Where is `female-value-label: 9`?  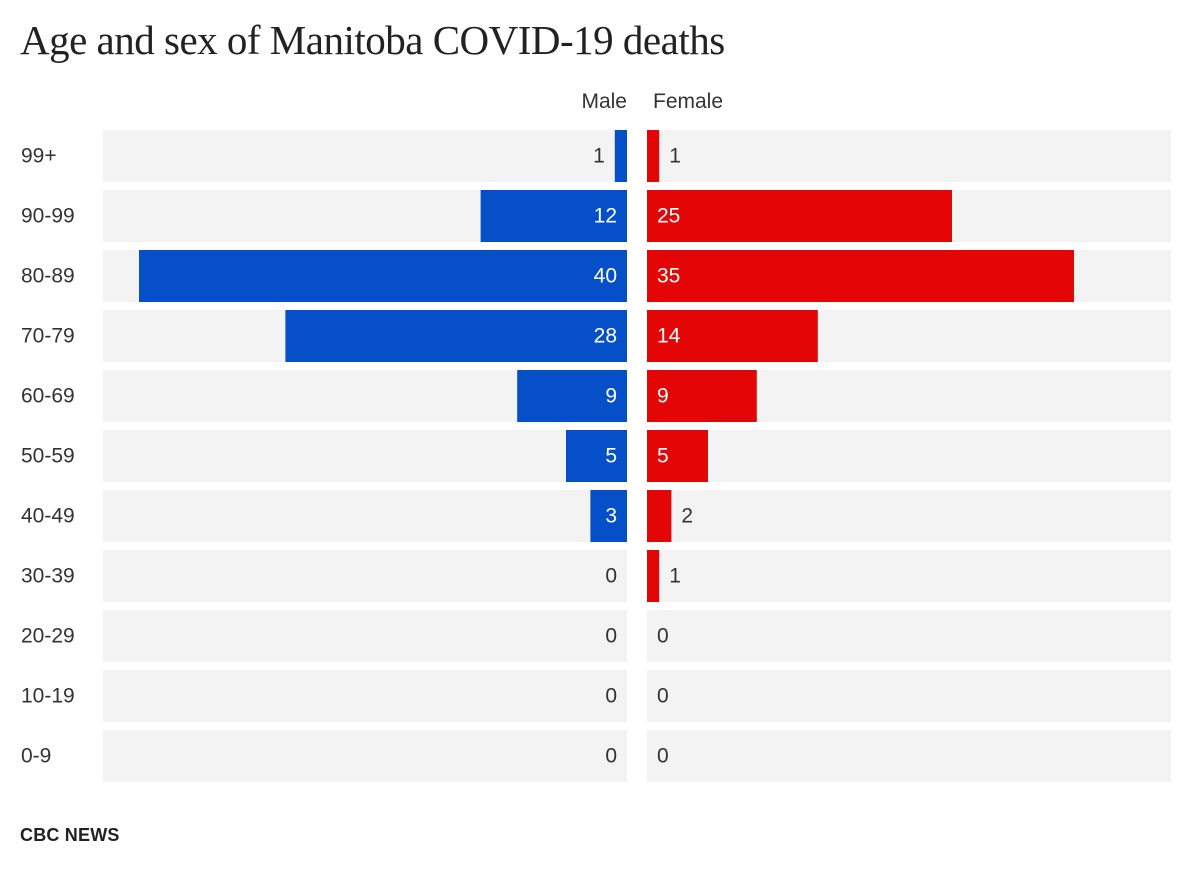
female-value-label: 9 is located at coordinates (663, 396).